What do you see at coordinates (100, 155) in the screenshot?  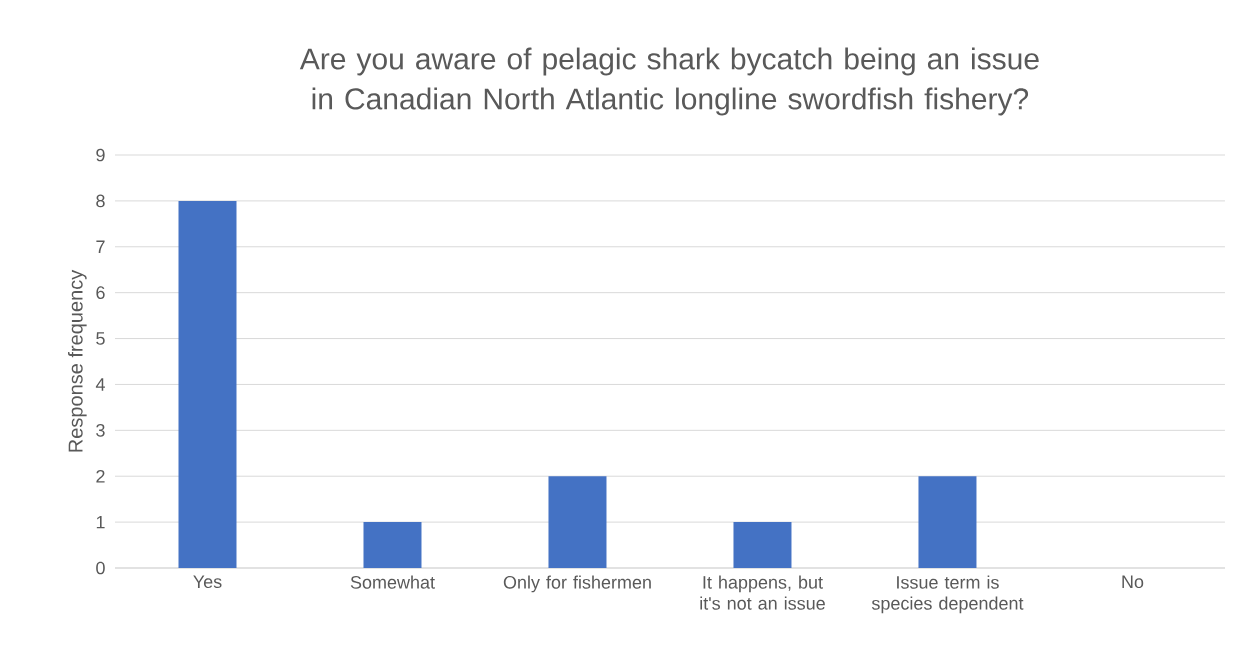 I see `y-tick-label: 9` at bounding box center [100, 155].